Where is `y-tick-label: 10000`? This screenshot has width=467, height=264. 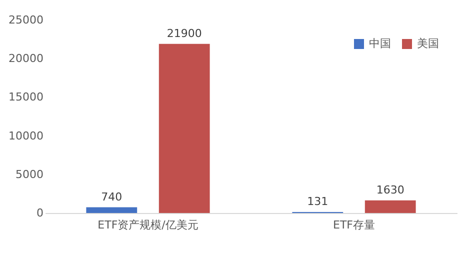
y-tick-label: 10000 is located at coordinates (26, 135).